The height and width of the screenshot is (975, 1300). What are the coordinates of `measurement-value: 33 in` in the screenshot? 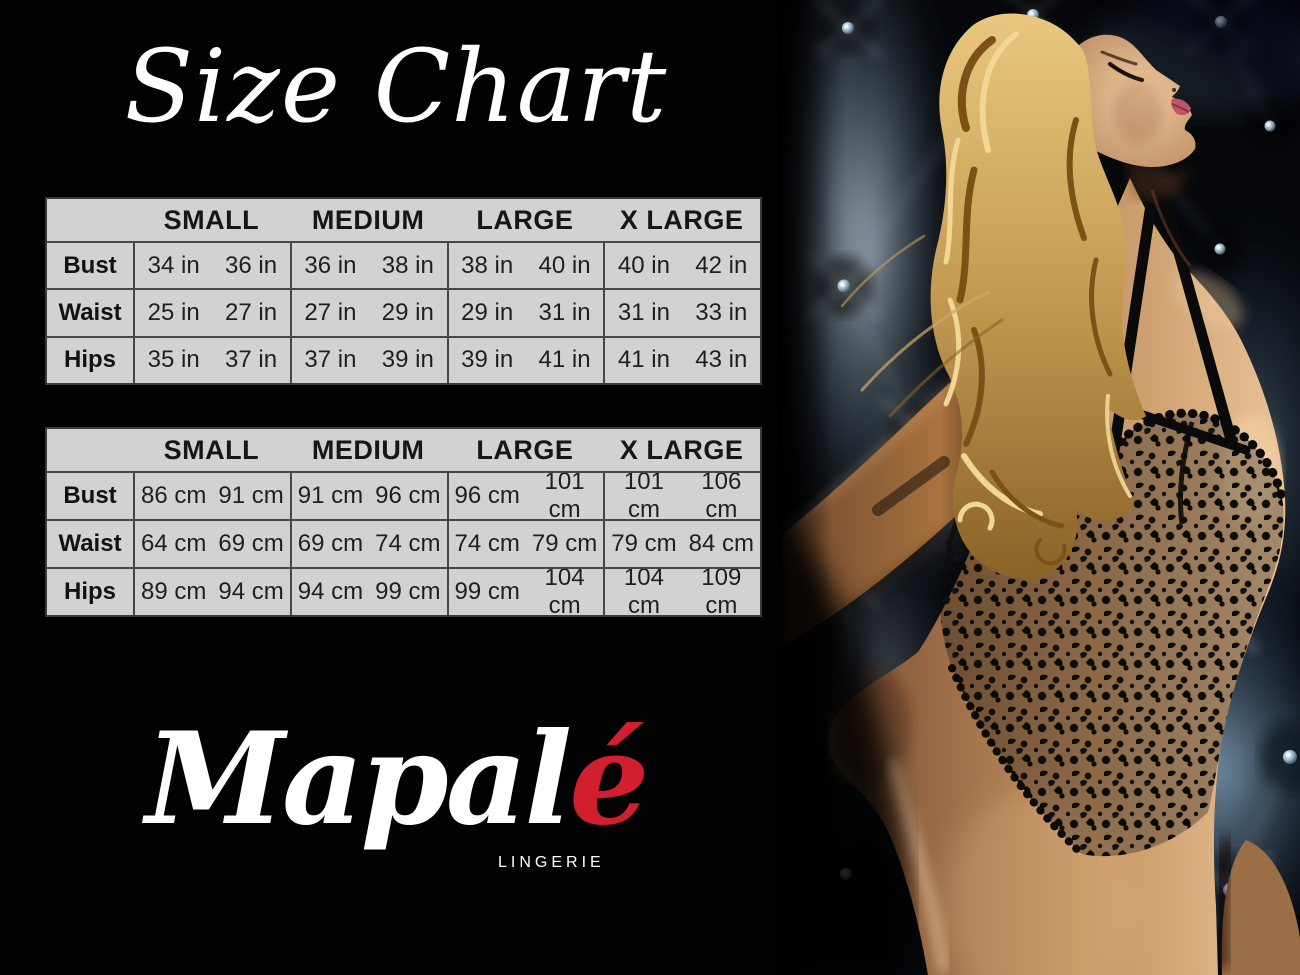 It's located at (721, 312).